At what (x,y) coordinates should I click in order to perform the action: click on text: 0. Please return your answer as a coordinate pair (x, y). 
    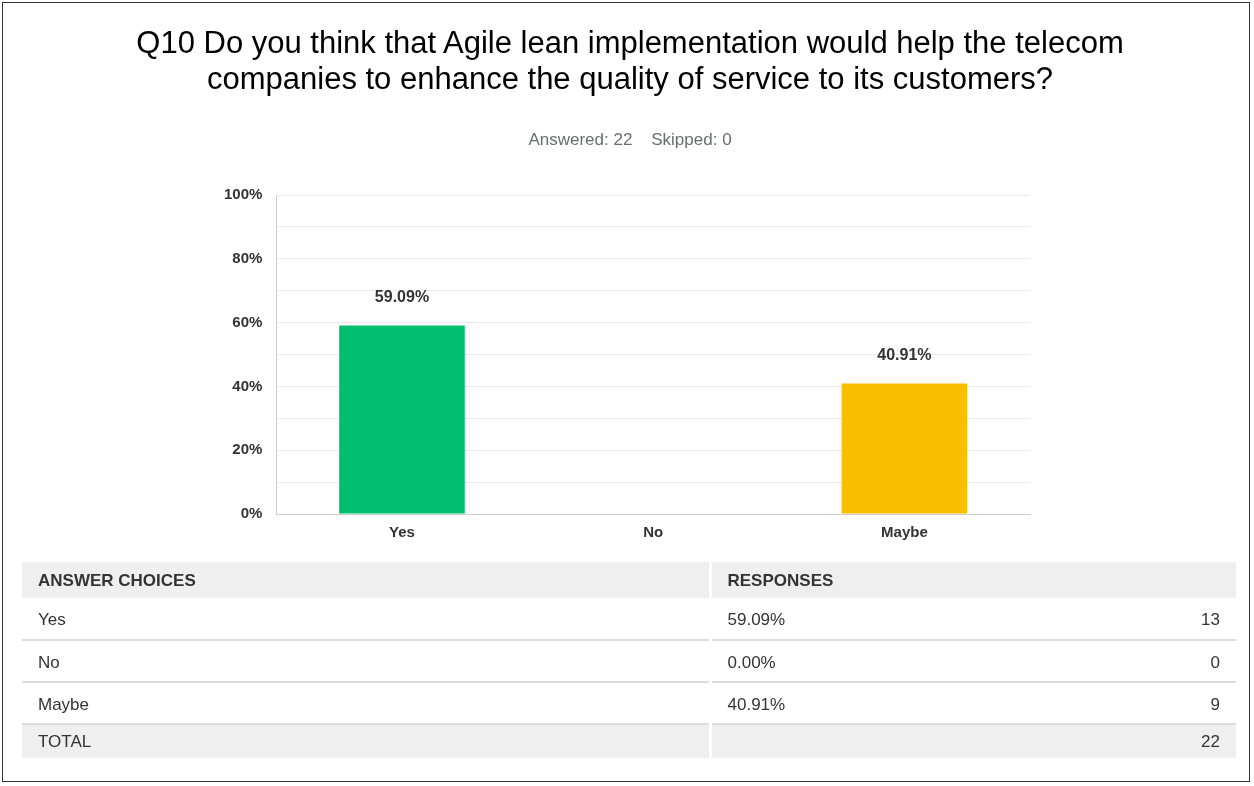
    Looking at the image, I should click on (1141, 661).